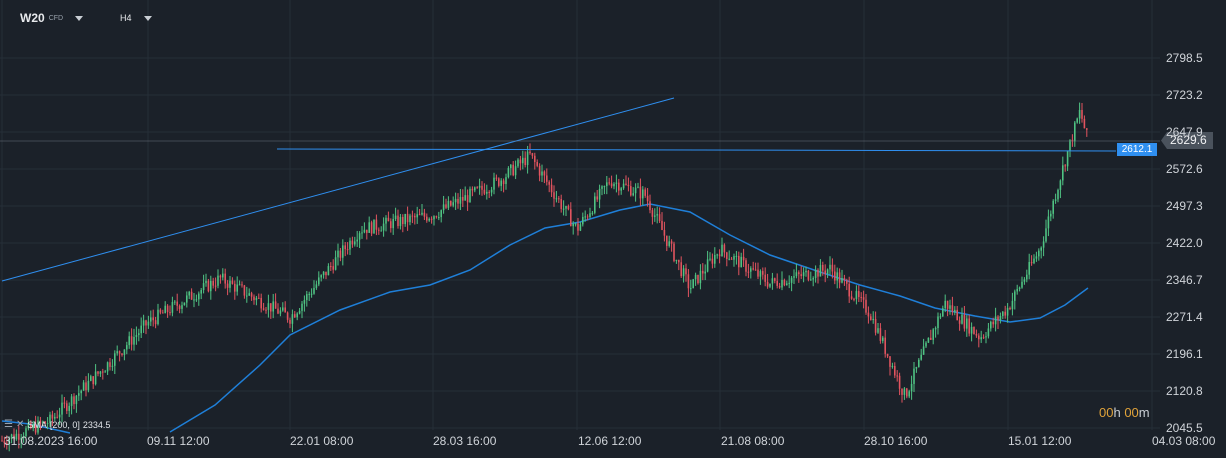  Describe the element at coordinates (136, 18) in the screenshot. I see `timeframe-selector: H4` at that location.